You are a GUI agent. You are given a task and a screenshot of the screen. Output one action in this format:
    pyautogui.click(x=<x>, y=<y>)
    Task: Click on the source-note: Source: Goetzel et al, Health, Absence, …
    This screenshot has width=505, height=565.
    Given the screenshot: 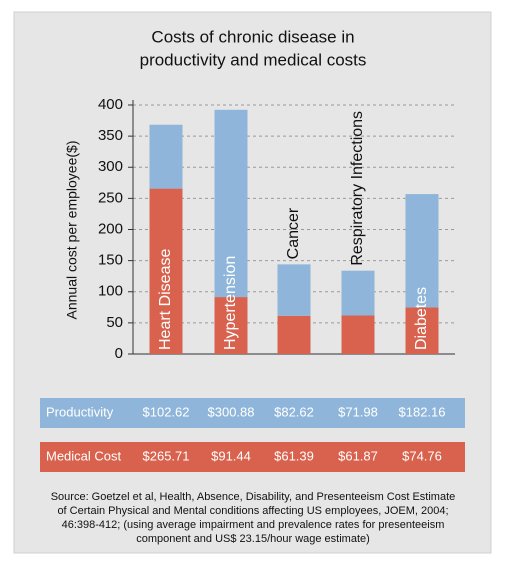 What is the action you would take?
    pyautogui.click(x=253, y=497)
    